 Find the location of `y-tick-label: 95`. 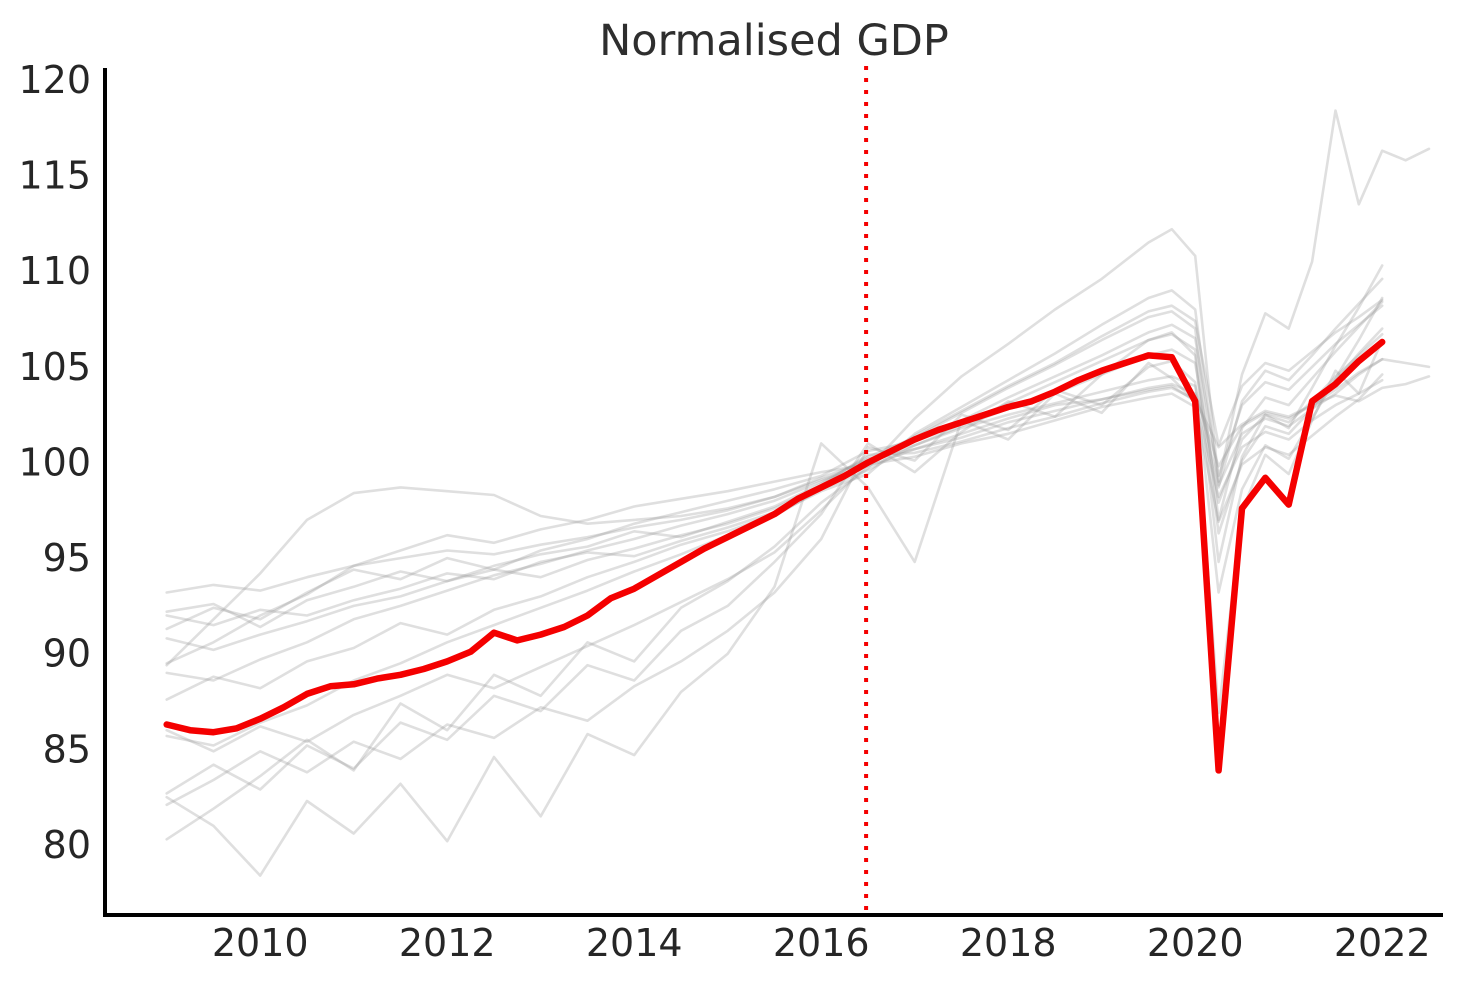

y-tick-label: 95 is located at coordinates (67, 558).